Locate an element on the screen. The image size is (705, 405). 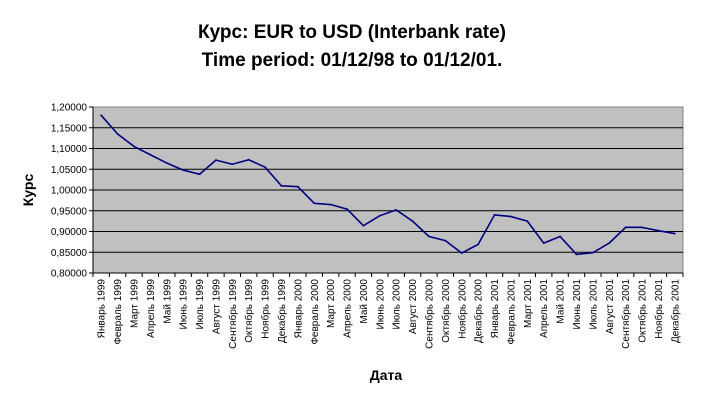
y-tick-label: 1,05000 is located at coordinates (69, 170).